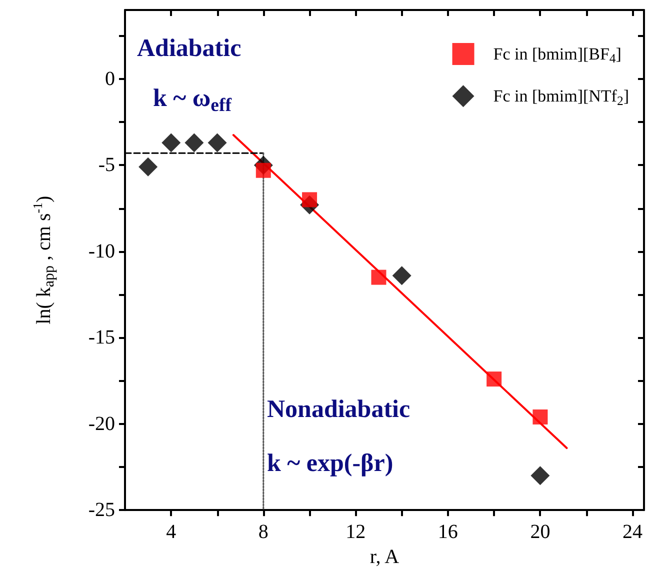  Describe the element at coordinates (101, 423) in the screenshot. I see `y-tick-label: -20` at that location.